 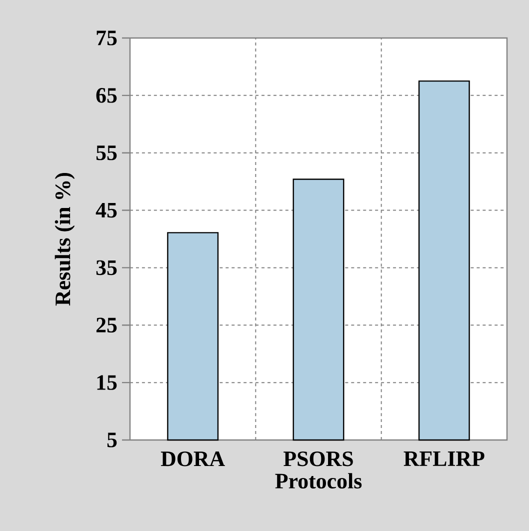 What do you see at coordinates (106, 38) in the screenshot?
I see `y-tick-label: 75` at bounding box center [106, 38].